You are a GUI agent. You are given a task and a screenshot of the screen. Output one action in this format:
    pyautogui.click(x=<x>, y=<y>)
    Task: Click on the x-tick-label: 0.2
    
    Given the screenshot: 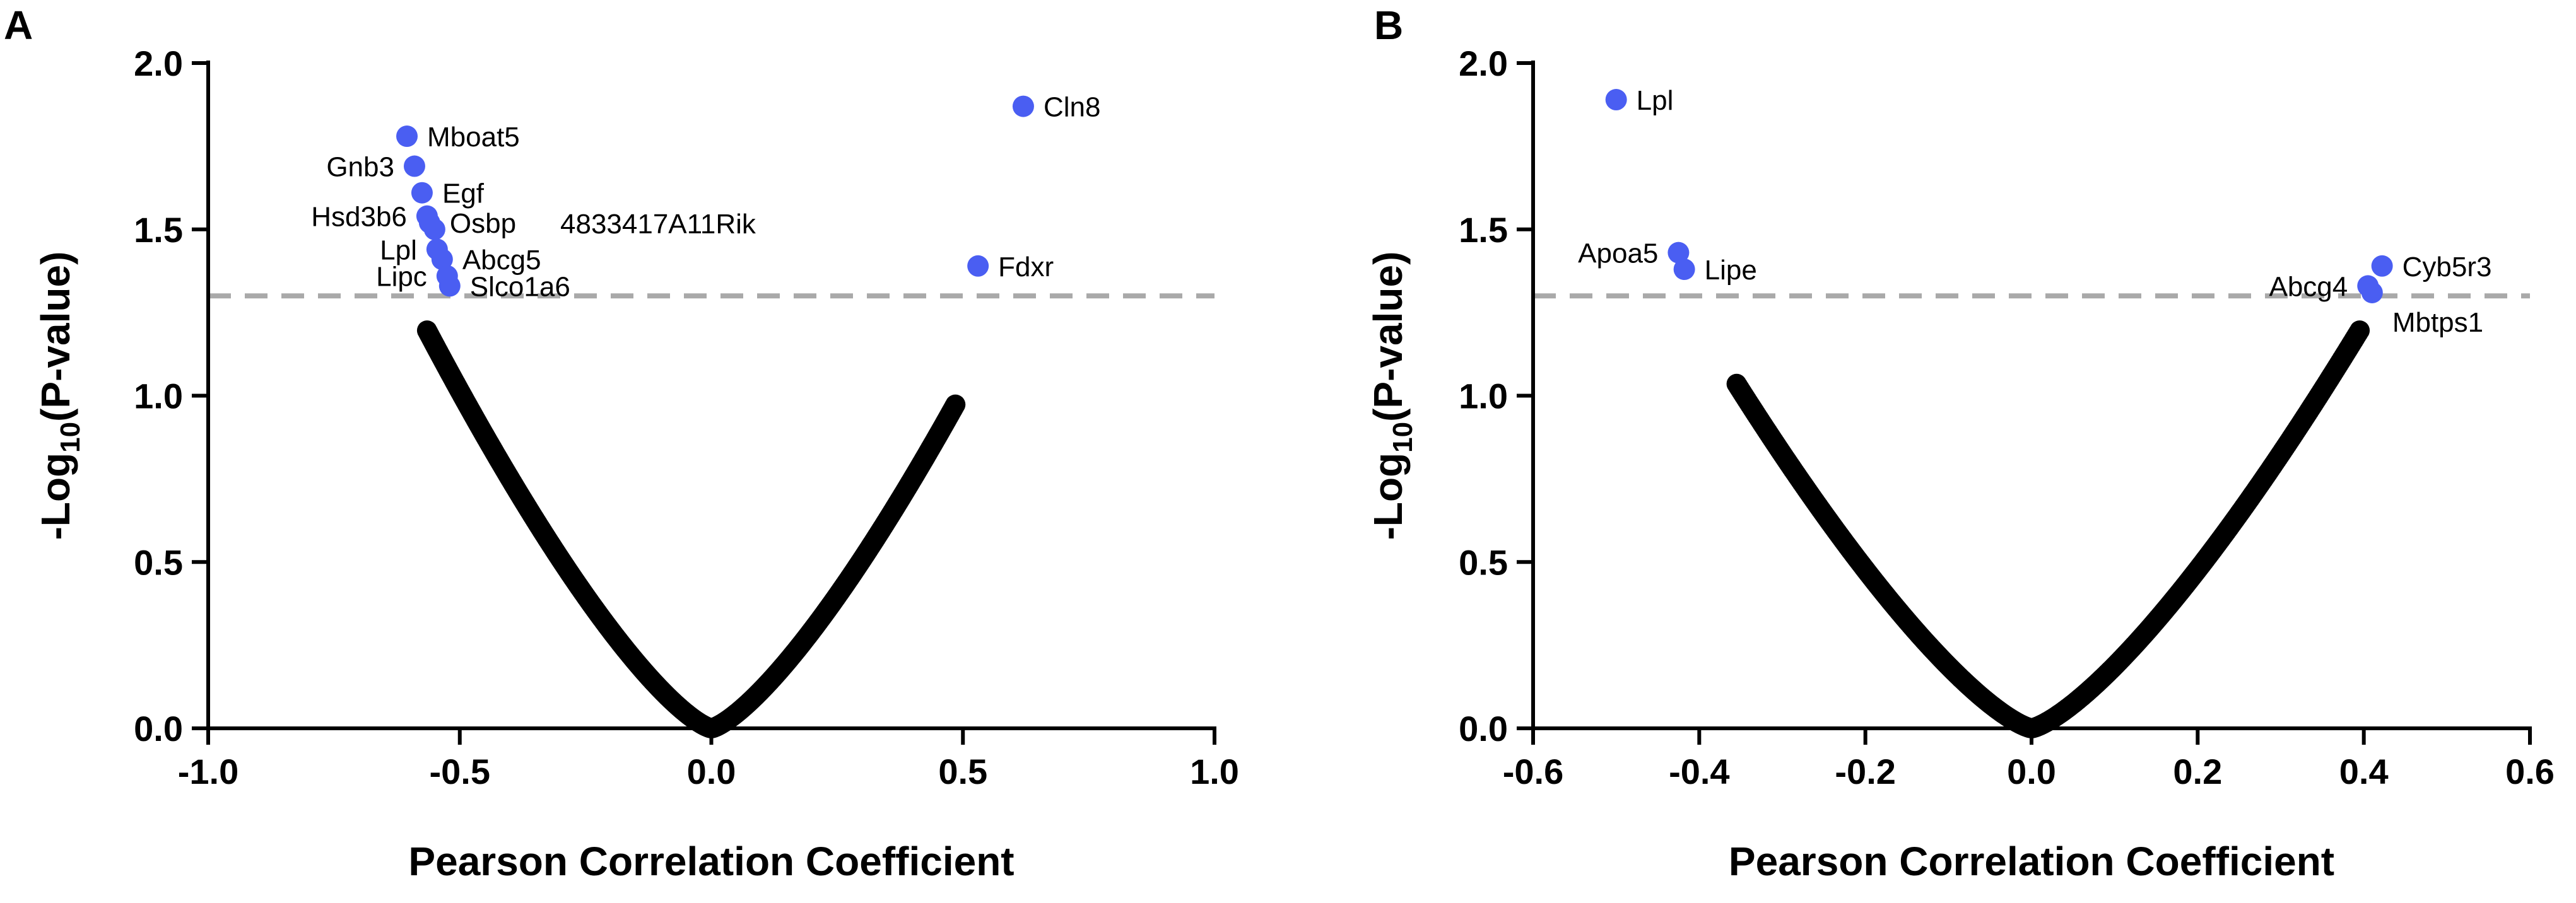 What is the action you would take?
    pyautogui.click(x=2197, y=772)
    